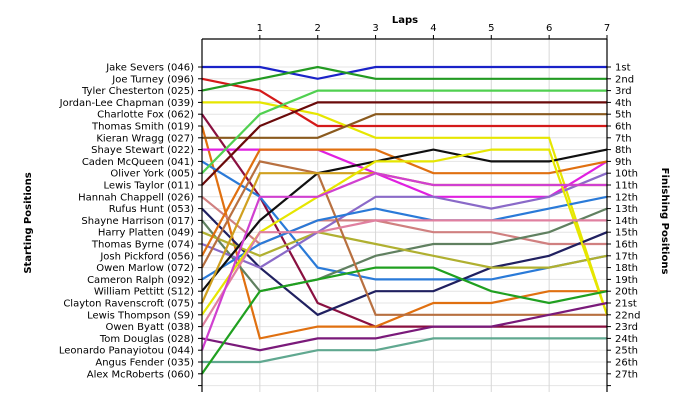 The height and width of the screenshot is (405, 700). Describe the element at coordinates (626, 174) in the screenshot. I see `finishing-position-label: 10th` at that location.